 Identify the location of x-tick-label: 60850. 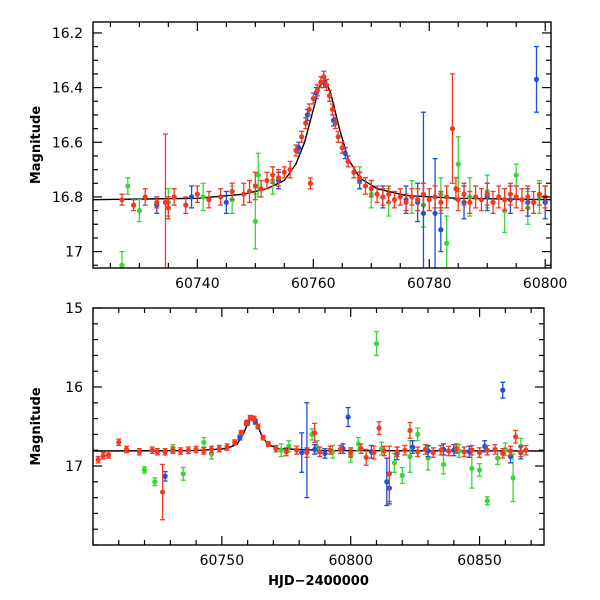
(479, 561).